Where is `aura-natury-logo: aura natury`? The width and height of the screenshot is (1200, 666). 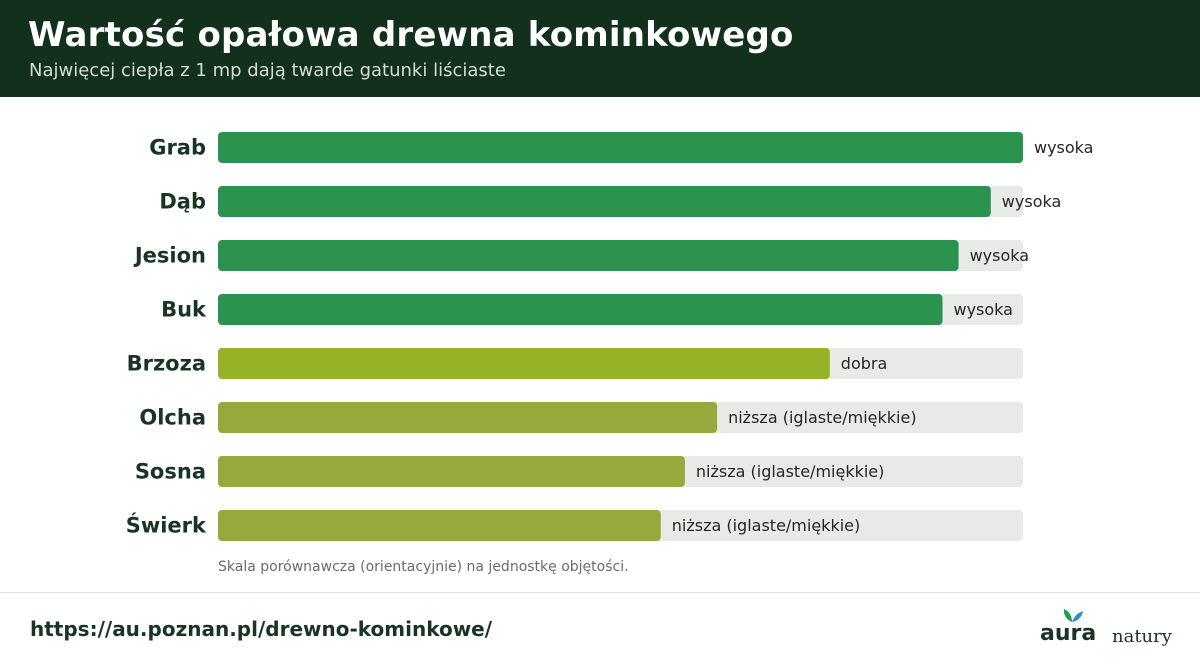 aura-natury-logo: aura natury is located at coordinates (1106, 628).